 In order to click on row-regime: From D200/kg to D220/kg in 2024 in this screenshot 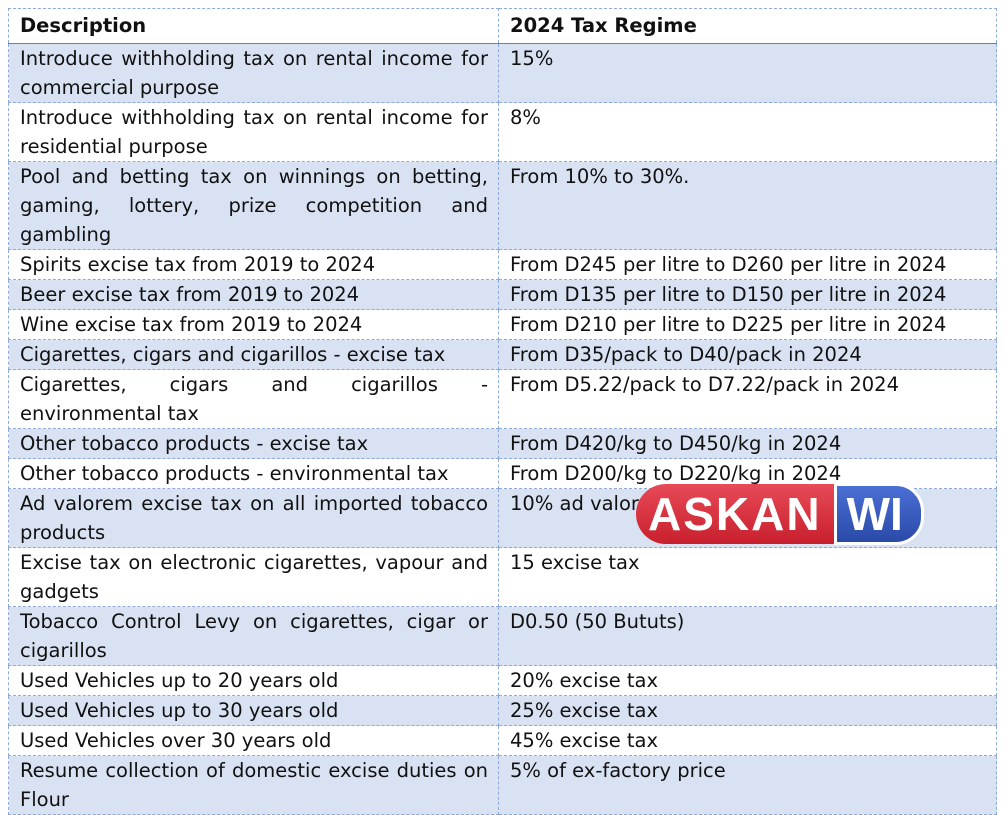, I will do `click(747, 473)`.